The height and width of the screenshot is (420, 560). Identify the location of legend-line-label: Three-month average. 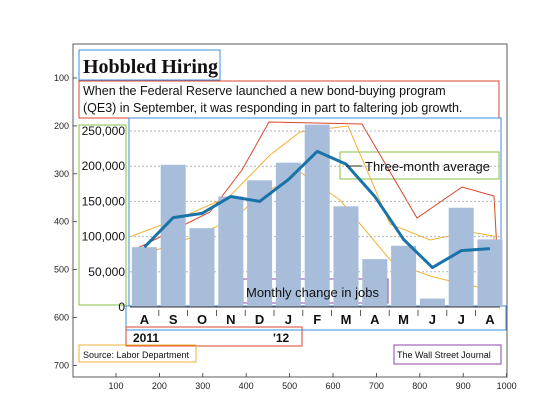
(427, 166).